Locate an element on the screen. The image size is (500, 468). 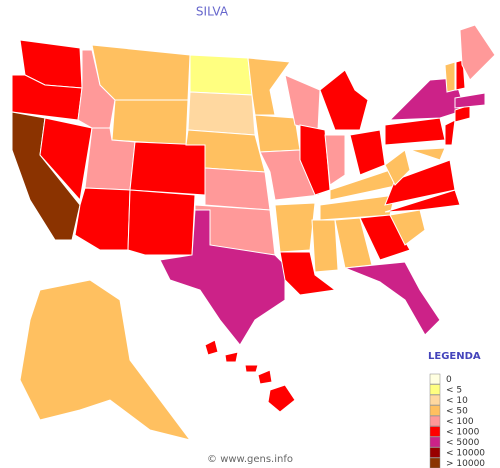
legend-label: < 1000 is located at coordinates (463, 433).